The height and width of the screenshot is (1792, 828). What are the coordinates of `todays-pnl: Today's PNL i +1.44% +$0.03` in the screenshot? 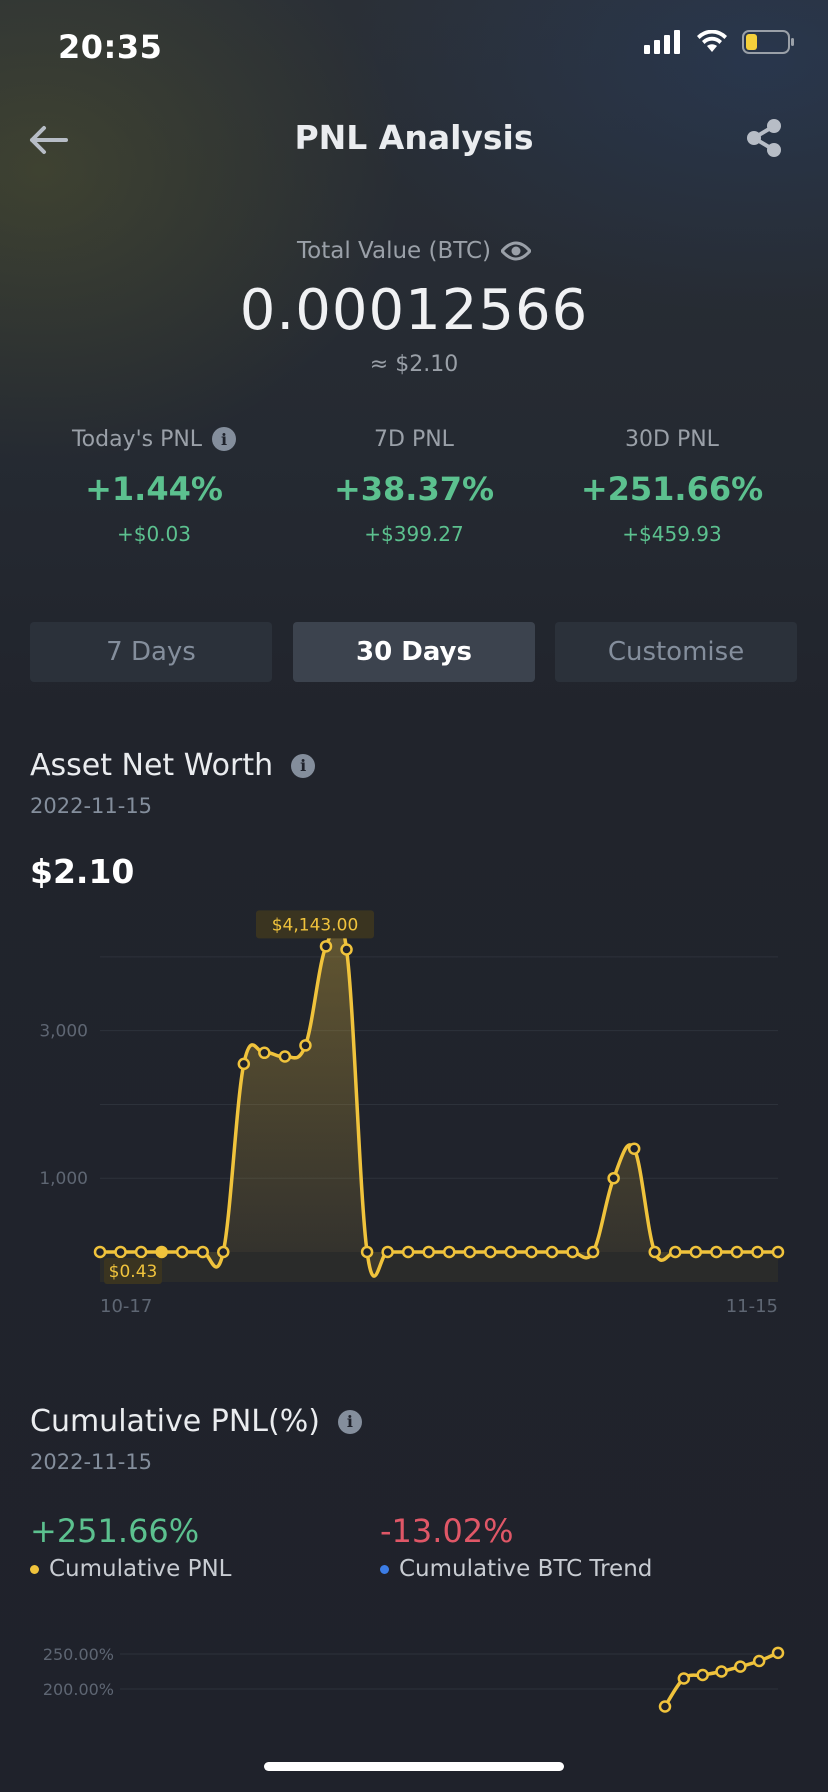 It's located at (154, 485).